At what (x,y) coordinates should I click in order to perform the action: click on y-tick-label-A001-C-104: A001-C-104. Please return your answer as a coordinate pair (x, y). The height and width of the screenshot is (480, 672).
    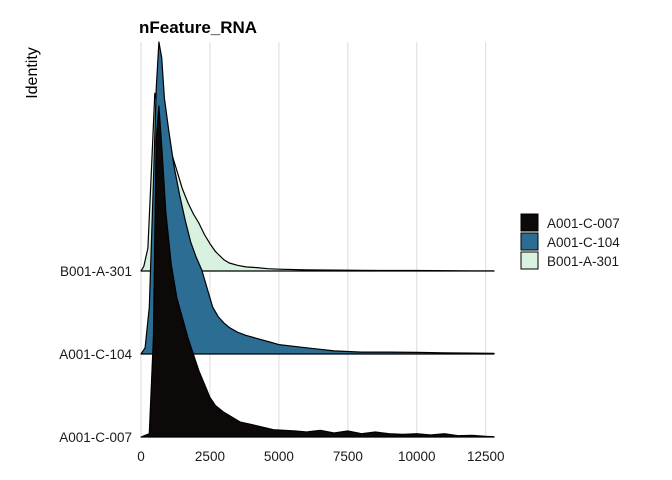
    Looking at the image, I should click on (95, 354).